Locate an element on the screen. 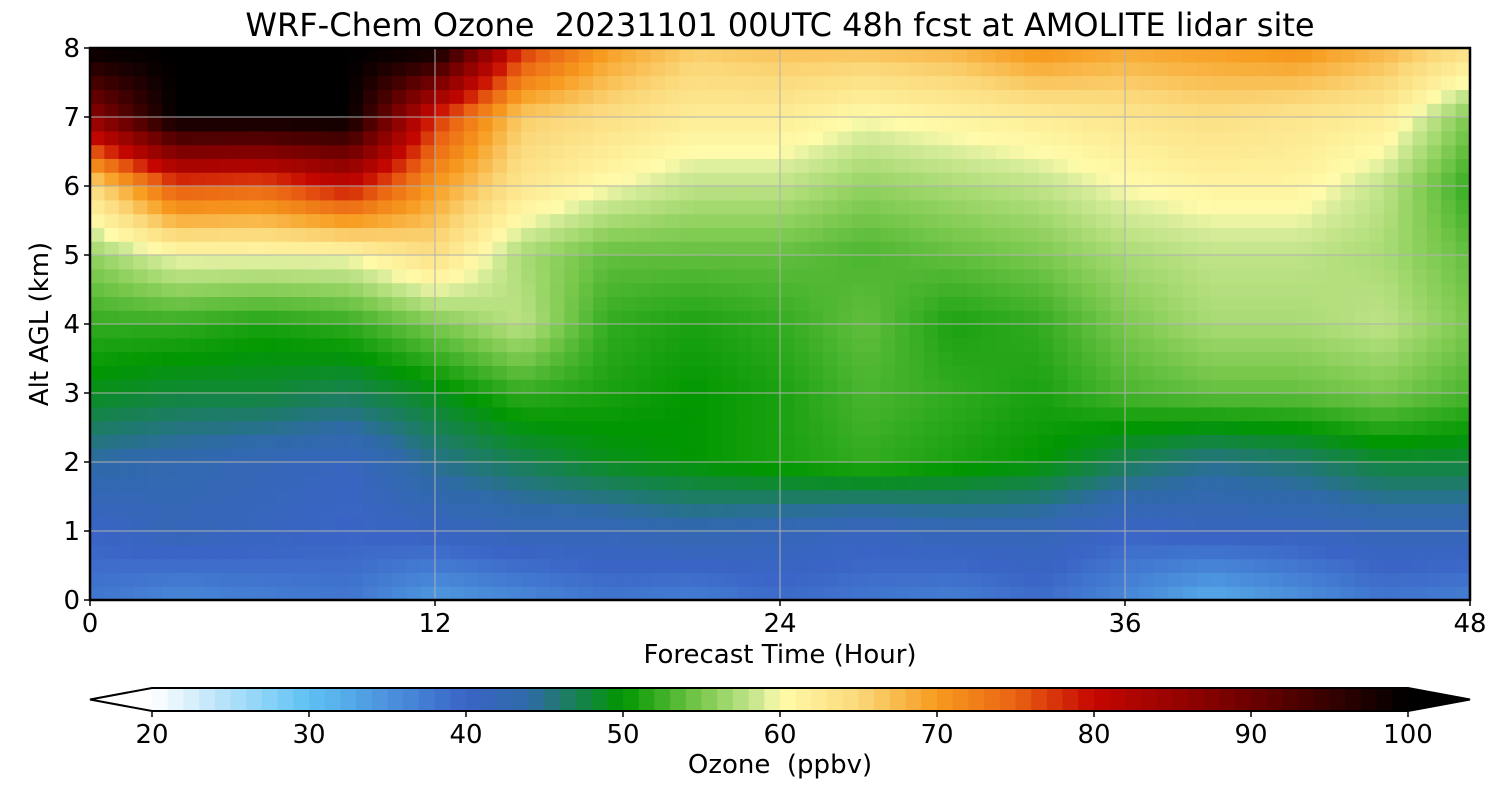  colorbar-tick-label: 100 is located at coordinates (1408, 735).